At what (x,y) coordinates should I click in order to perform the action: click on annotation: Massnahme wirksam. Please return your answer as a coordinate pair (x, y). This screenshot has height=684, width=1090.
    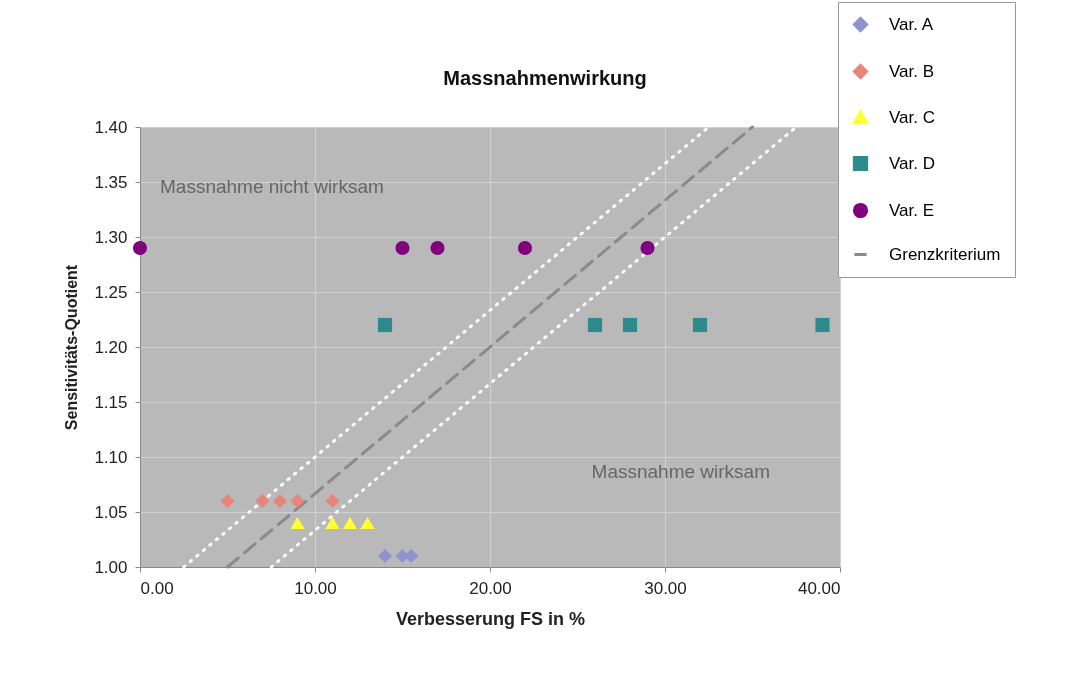
    Looking at the image, I should click on (680, 471).